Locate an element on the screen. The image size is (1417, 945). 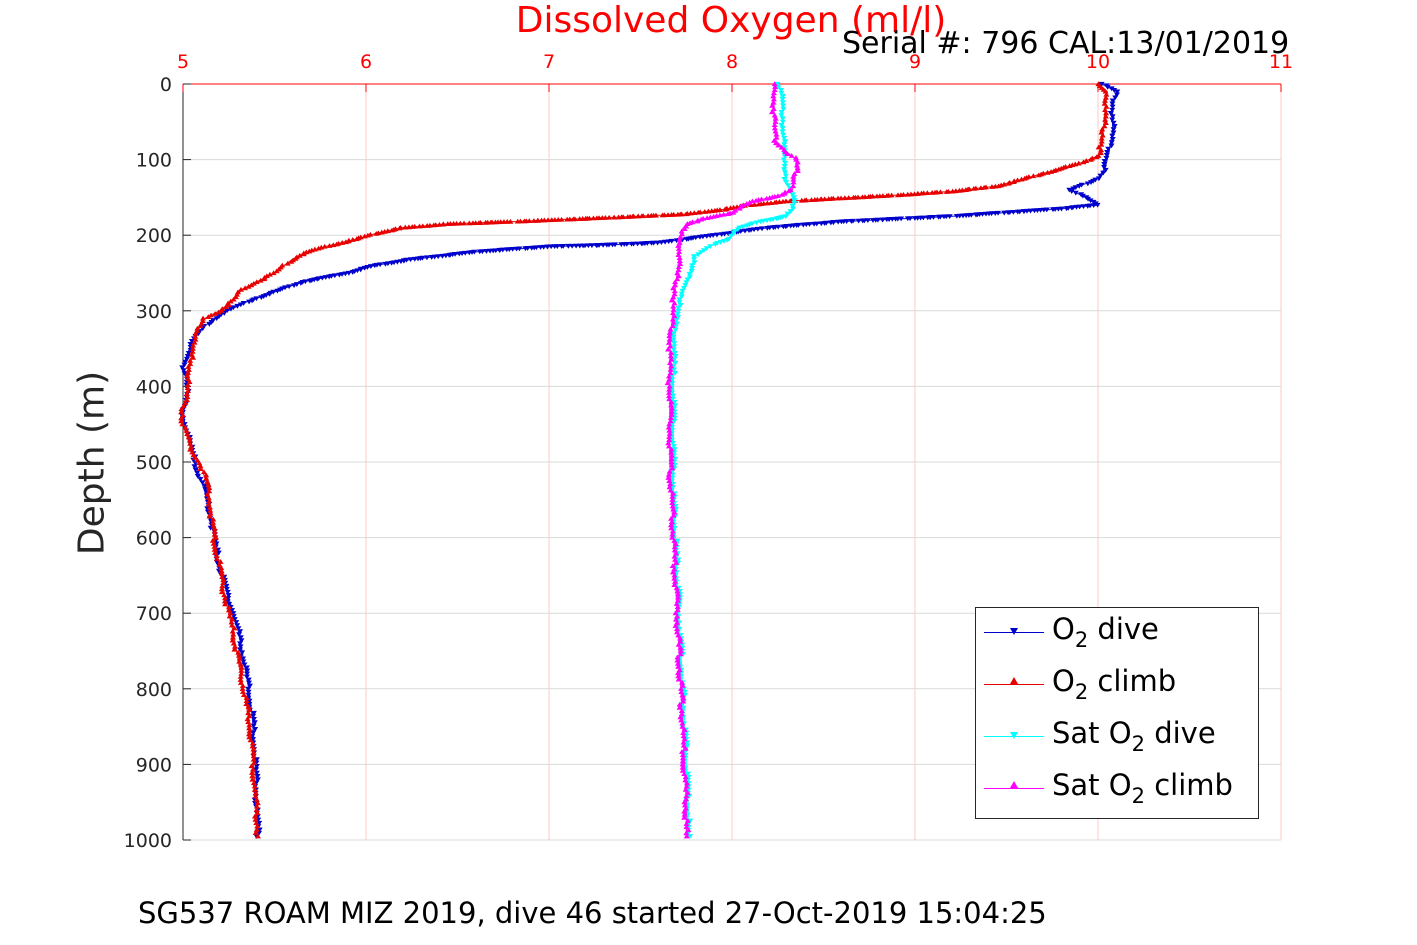
chart-title: Dissolved Oxygen (ml/l) is located at coordinates (731, 20).